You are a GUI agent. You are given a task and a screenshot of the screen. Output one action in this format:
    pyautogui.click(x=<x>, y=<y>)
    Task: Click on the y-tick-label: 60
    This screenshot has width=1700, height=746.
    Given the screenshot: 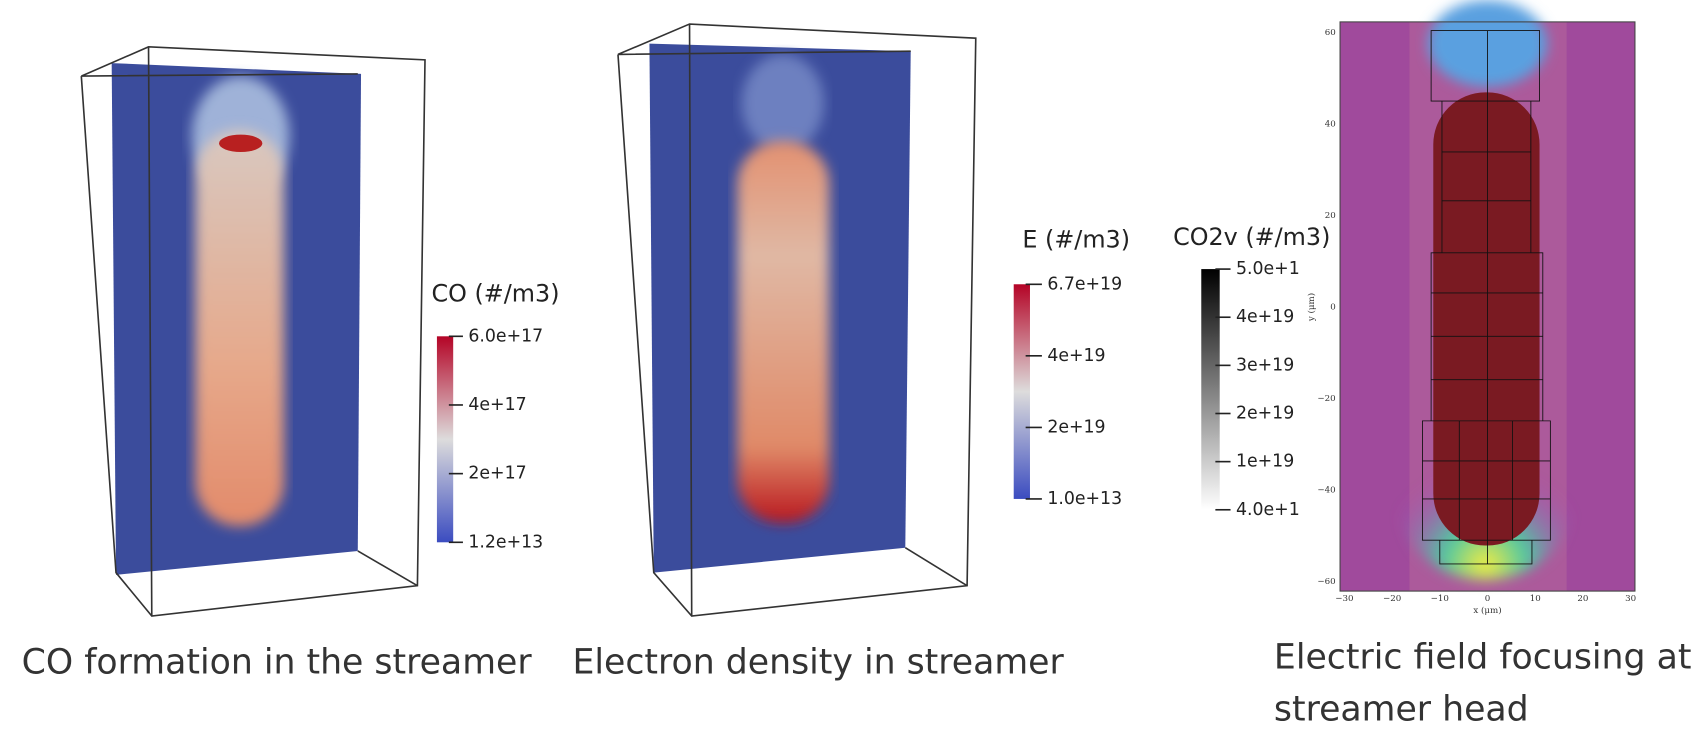 What is the action you would take?
    pyautogui.click(x=1330, y=33)
    